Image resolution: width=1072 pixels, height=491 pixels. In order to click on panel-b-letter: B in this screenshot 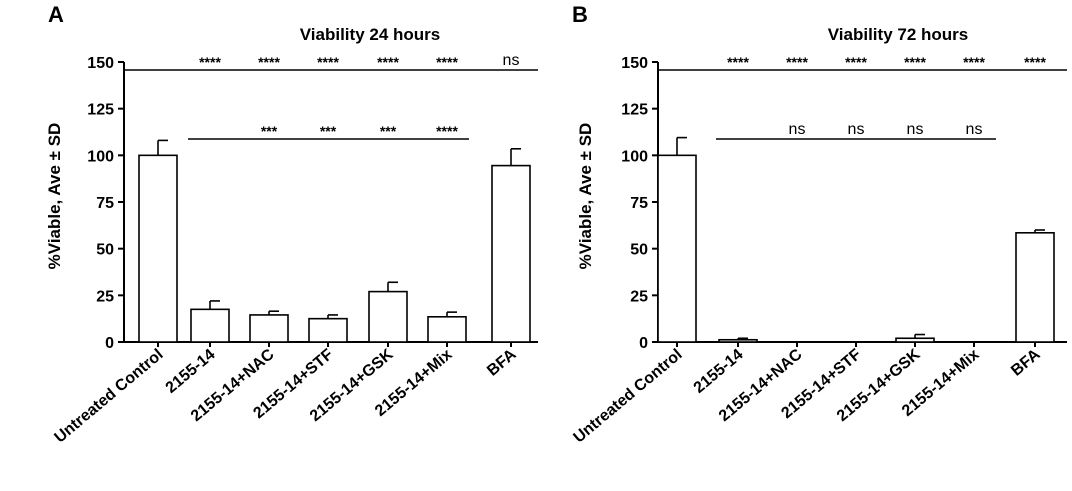, I will do `click(580, 14)`.